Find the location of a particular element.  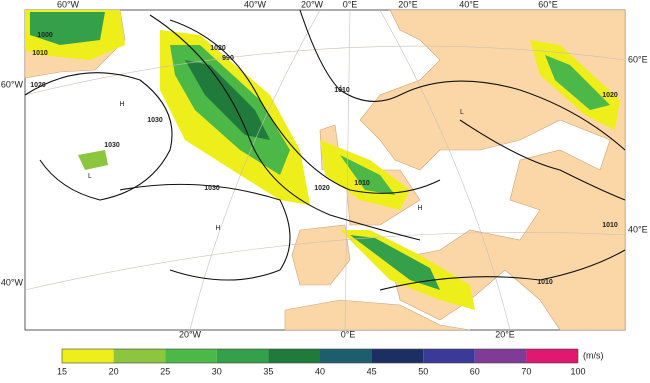

lon-label: 40°W is located at coordinates (255, 4).